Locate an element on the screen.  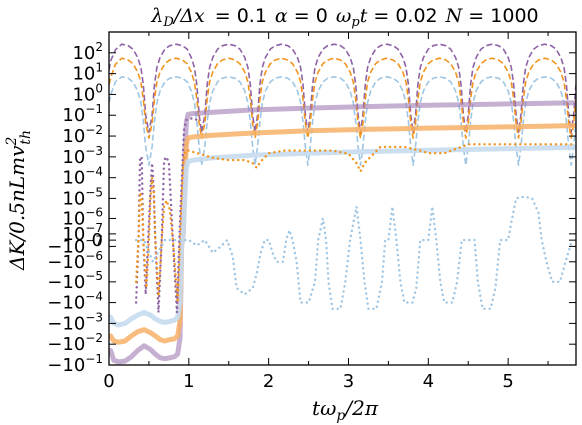
y-tick-label: −10−6 is located at coordinates (75, 261).